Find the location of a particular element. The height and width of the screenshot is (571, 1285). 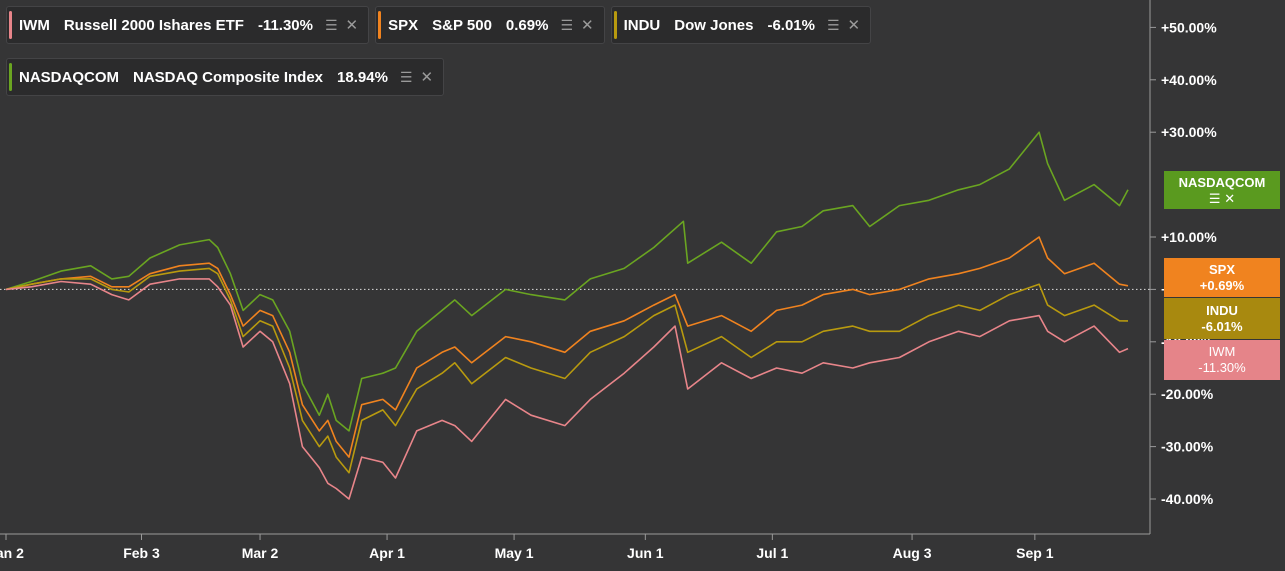

tag-label: NASDAQCOM is located at coordinates (1222, 182).